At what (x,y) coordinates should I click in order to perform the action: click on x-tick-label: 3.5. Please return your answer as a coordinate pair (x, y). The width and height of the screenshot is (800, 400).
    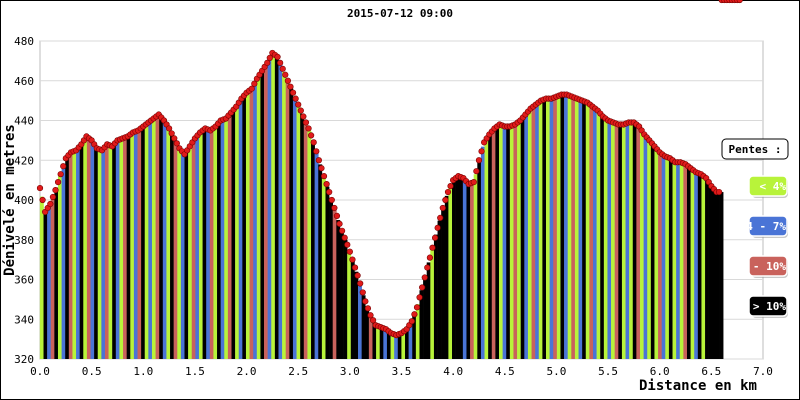
    Looking at the image, I should click on (402, 371).